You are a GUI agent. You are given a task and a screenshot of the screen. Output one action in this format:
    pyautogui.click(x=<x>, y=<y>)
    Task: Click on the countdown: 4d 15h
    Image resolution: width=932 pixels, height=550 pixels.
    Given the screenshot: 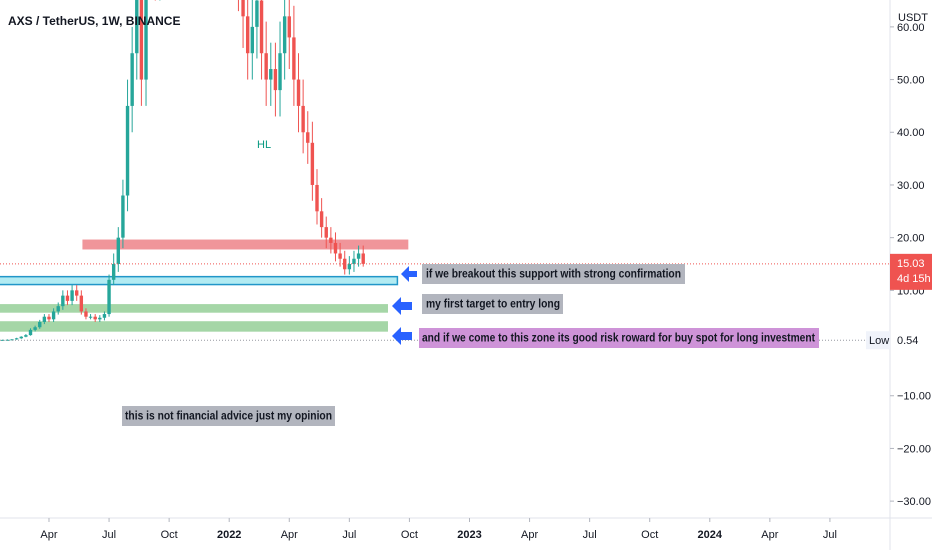 What is the action you would take?
    pyautogui.click(x=914, y=279)
    